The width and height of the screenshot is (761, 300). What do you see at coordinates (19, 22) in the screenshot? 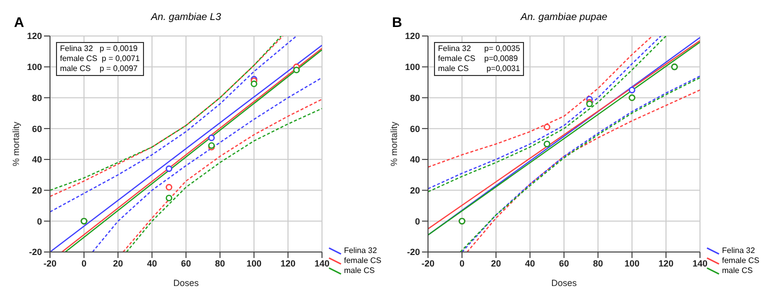
I see `text: A` at bounding box center [19, 22].